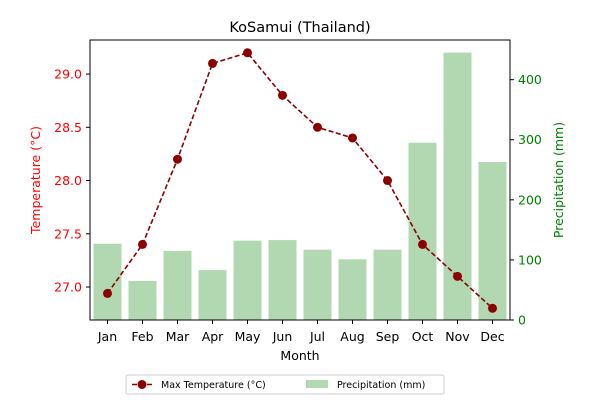 This screenshot has width=600, height=400. I want to click on precipitation-bar-dec, so click(492, 240).